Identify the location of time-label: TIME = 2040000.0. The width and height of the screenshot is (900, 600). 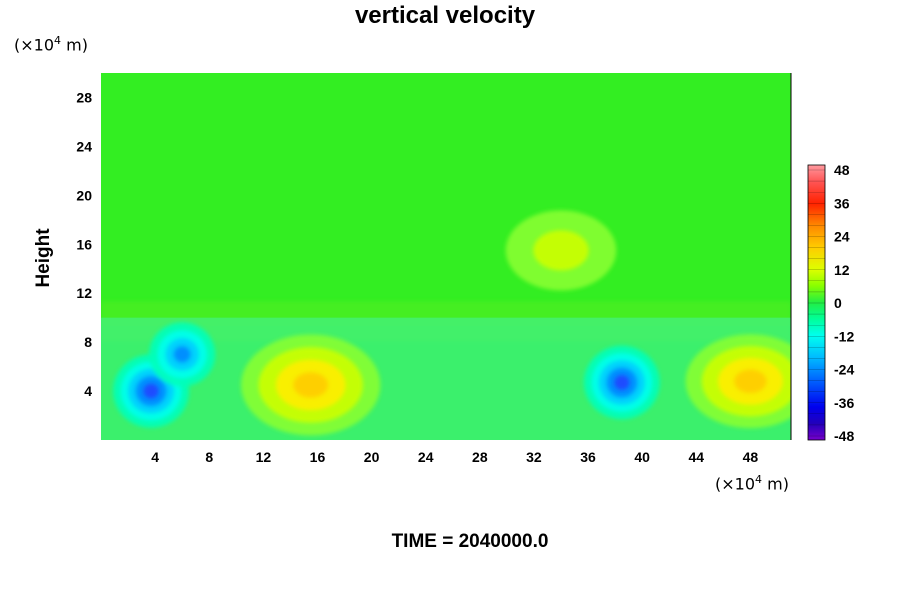
(470, 541).